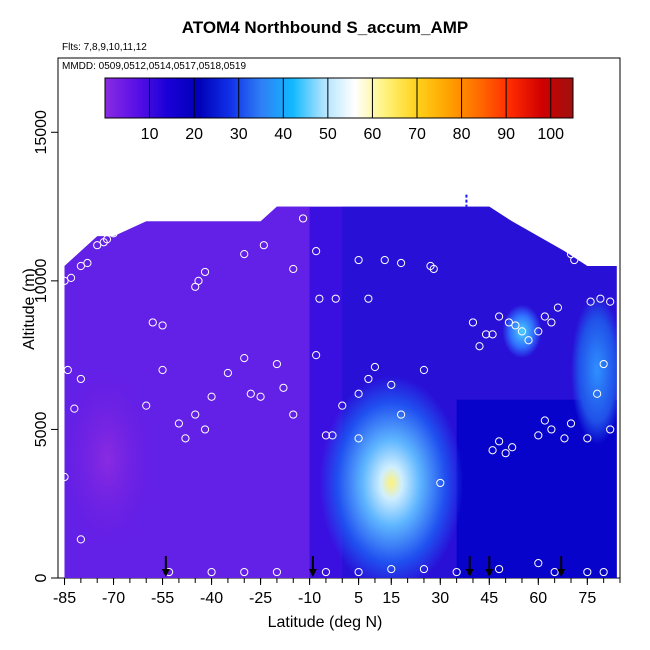  What do you see at coordinates (41, 281) in the screenshot?
I see `y-tick-label: 10000` at bounding box center [41, 281].